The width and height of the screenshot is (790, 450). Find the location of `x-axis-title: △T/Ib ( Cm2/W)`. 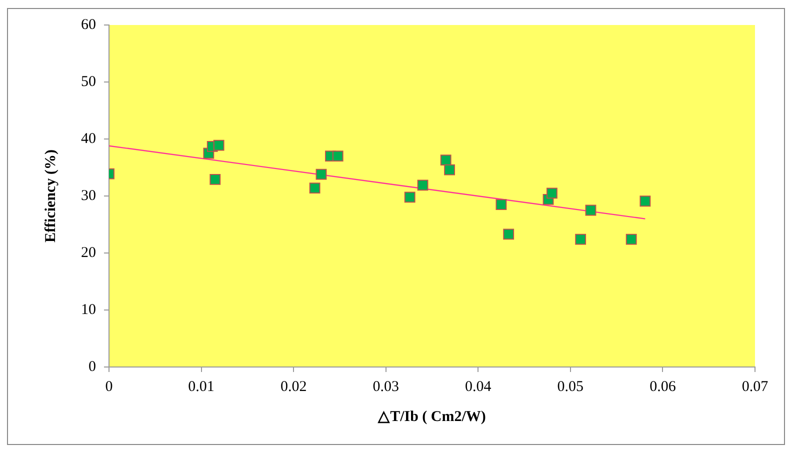

x-axis-title: △T/Ib ( Cm2/W) is located at coordinates (431, 416).